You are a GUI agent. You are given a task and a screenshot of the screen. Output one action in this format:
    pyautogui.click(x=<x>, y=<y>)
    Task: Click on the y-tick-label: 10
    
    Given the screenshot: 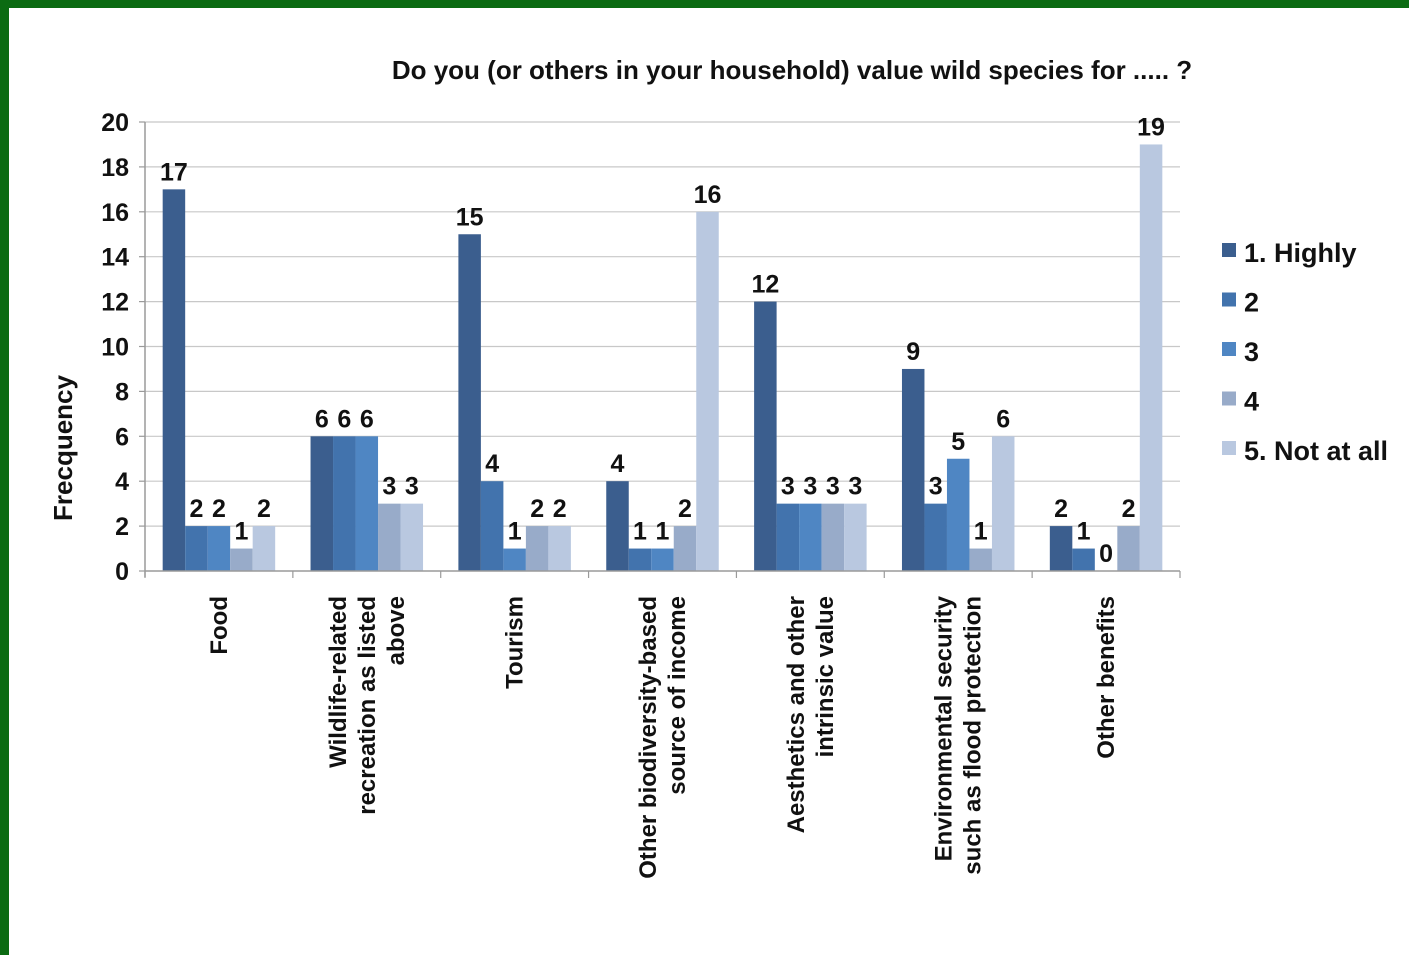 What is the action you would take?
    pyautogui.click(x=115, y=348)
    